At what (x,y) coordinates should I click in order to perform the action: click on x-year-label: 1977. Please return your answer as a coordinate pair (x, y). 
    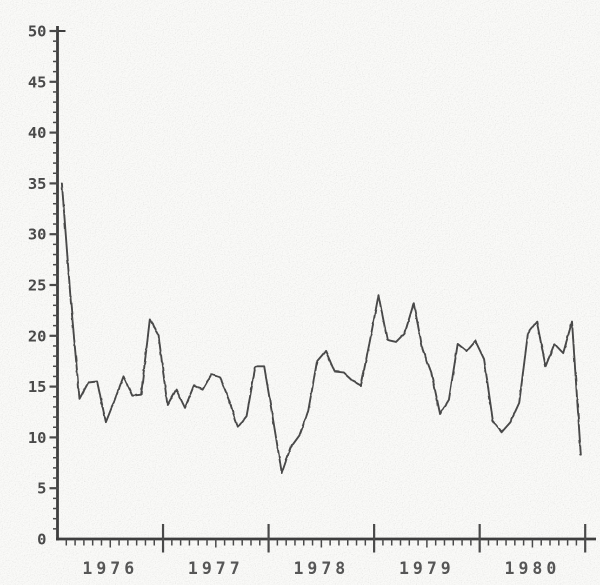
    Looking at the image, I should click on (216, 568).